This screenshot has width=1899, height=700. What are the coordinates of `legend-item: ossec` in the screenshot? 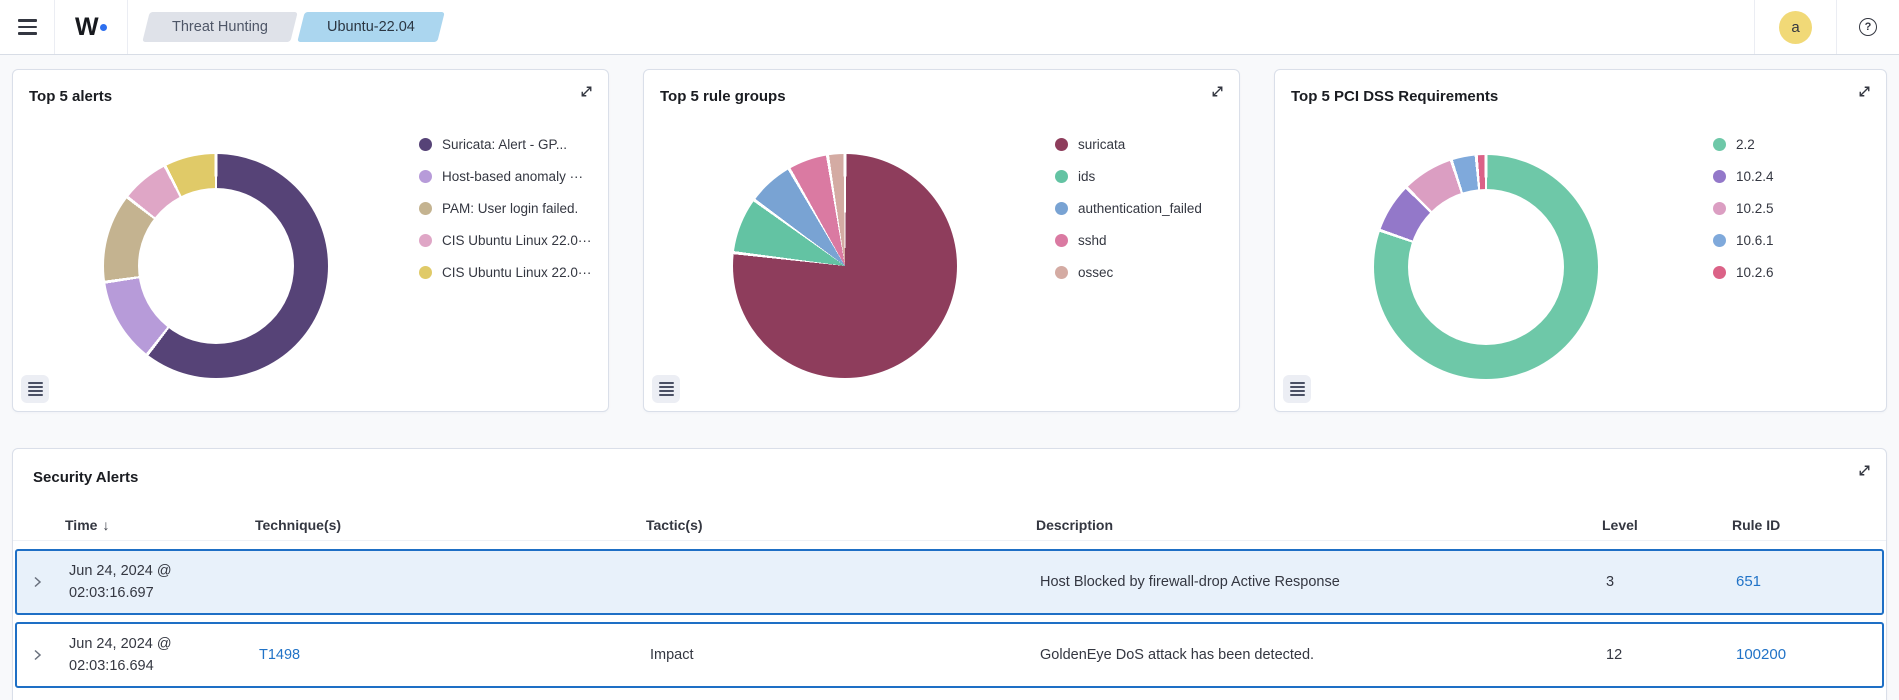 It's located at (1128, 272).